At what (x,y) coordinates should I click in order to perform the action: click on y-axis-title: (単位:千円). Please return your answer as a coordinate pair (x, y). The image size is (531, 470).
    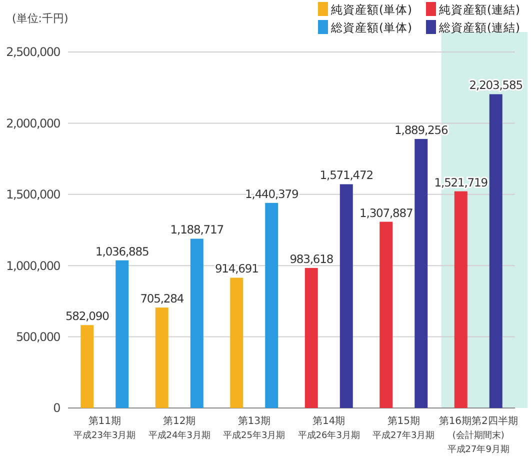
    Looking at the image, I should click on (40, 18).